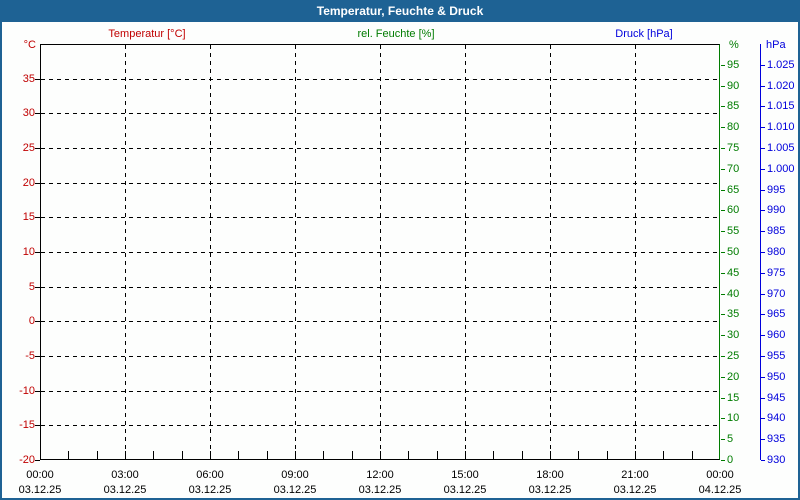 The width and height of the screenshot is (800, 500). What do you see at coordinates (733, 356) in the screenshot?
I see `humidity-tick-label: 25` at bounding box center [733, 356].